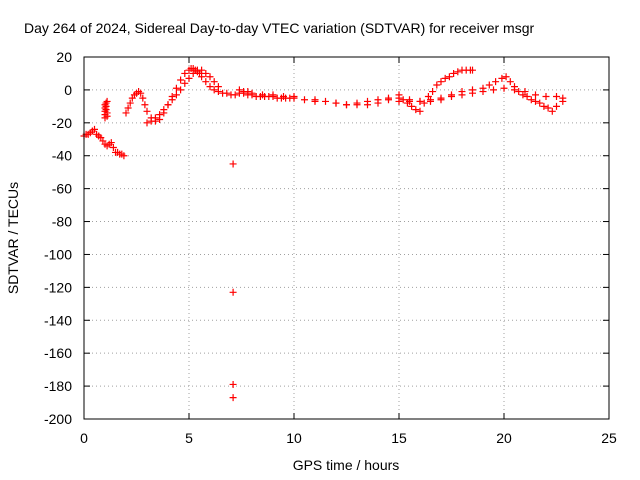 Image resolution: width=640 pixels, height=480 pixels. Describe the element at coordinates (309, 96) in the screenshot. I see `series-main-arc-B` at that location.